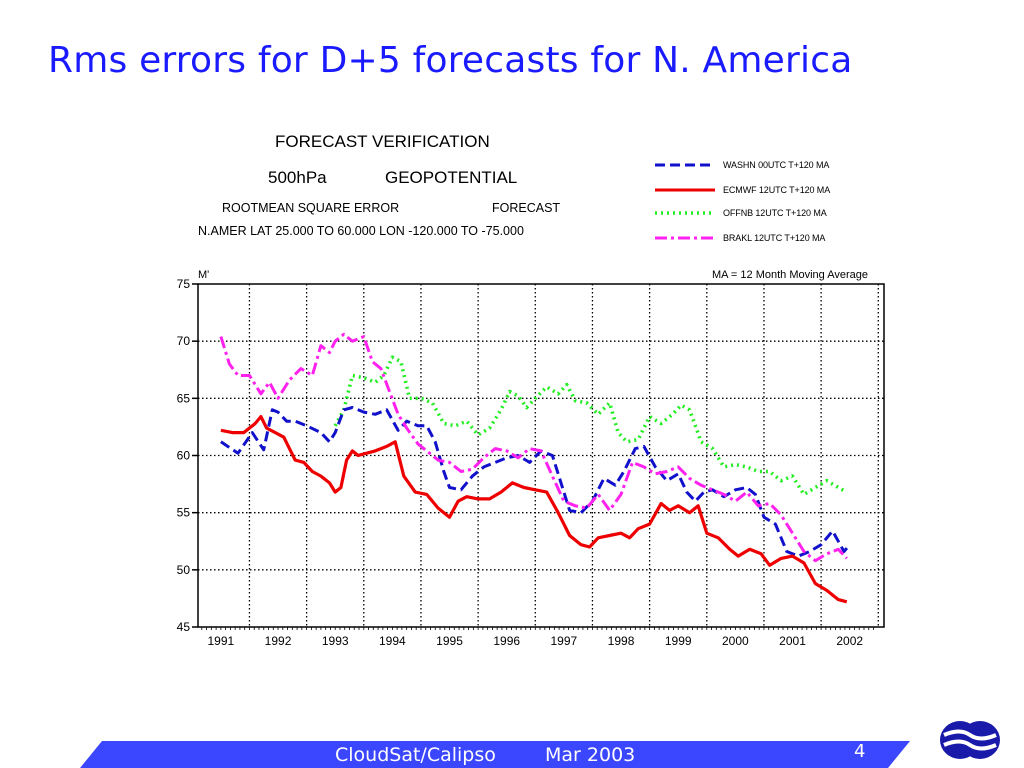 This screenshot has width=1024, height=768. I want to click on x-tick-label: 1993, so click(335, 641).